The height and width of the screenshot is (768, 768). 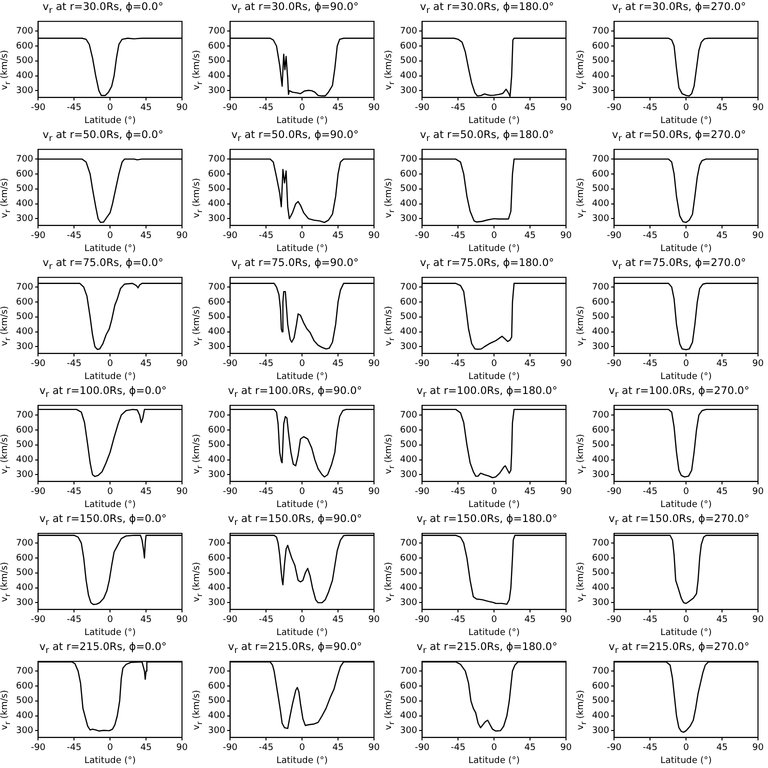 What do you see at coordinates (679, 264) in the screenshot?
I see `chart-title: v$_{r}$ at r=75.0Rs, ϕ=270.0°` at bounding box center [679, 264].